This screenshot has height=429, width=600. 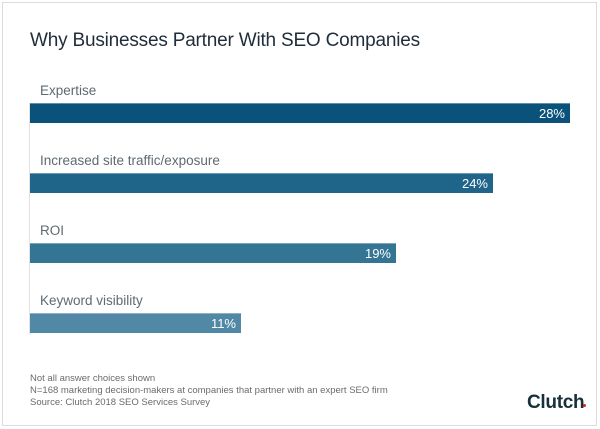 What do you see at coordinates (135, 323) in the screenshot?
I see `bar-keyword: 11%` at bounding box center [135, 323].